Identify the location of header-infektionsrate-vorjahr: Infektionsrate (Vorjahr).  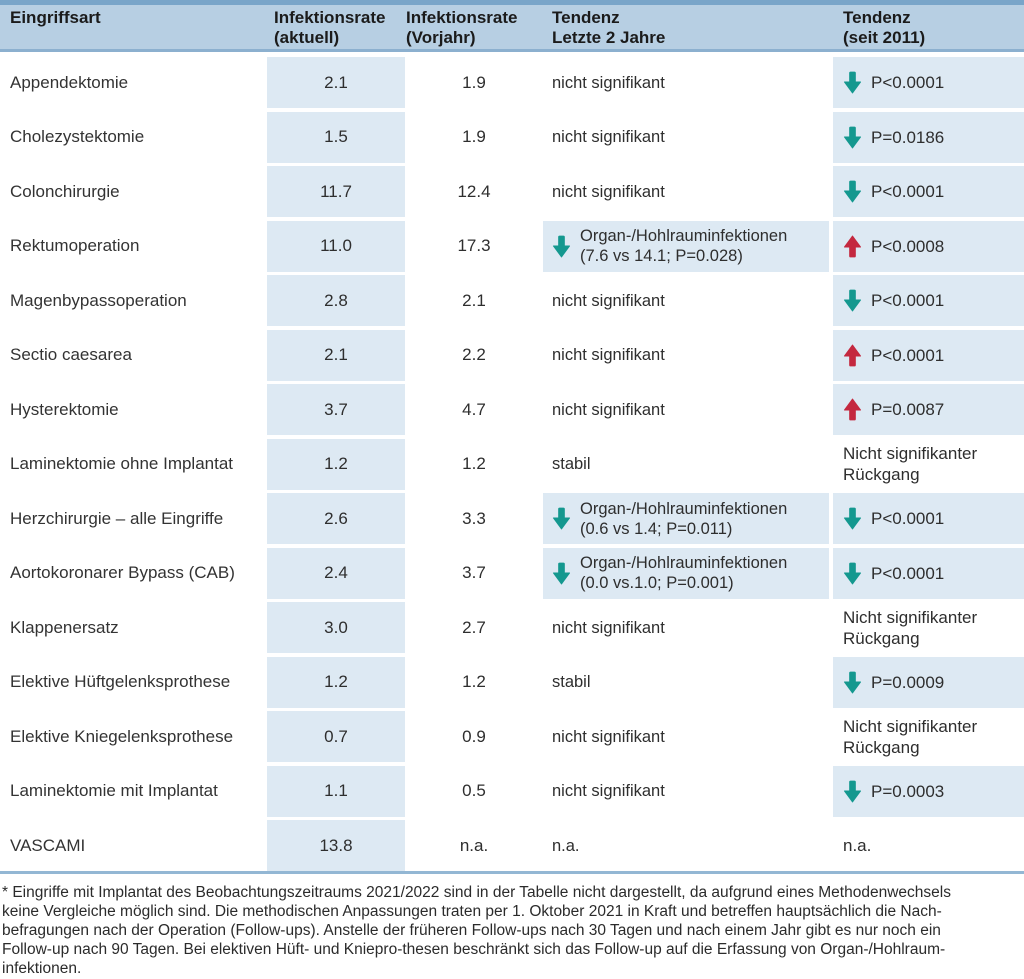
(474, 27).